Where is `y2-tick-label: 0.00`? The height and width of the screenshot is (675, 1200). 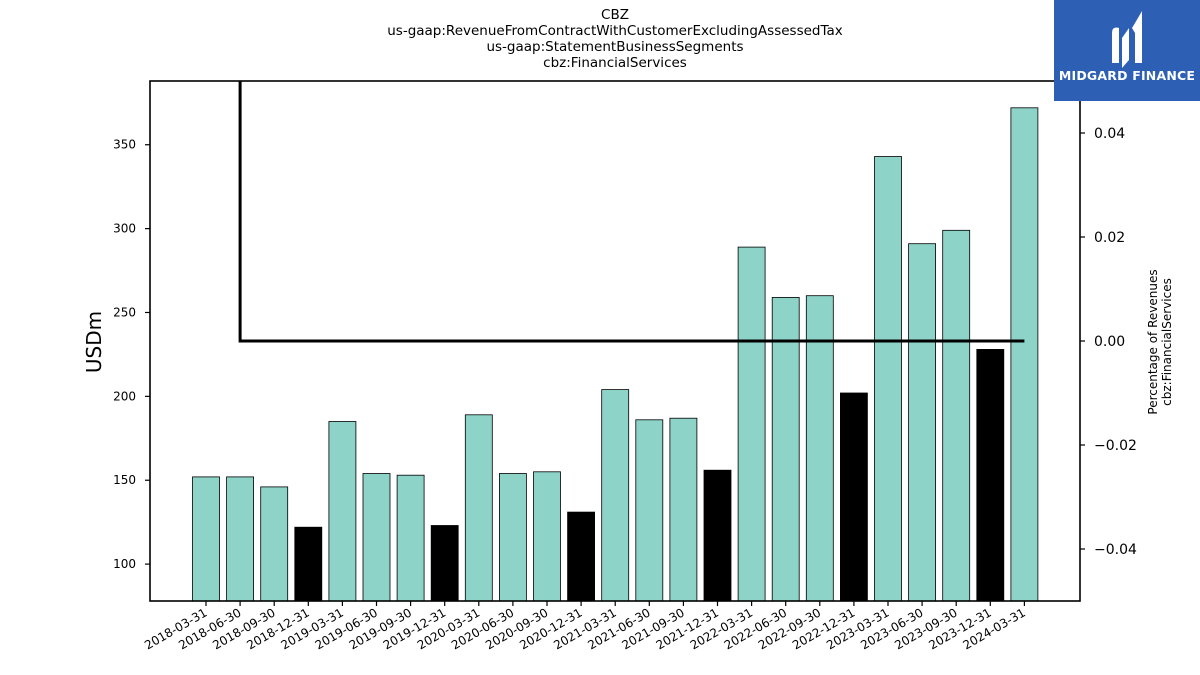
y2-tick-label: 0.00 is located at coordinates (1109, 342).